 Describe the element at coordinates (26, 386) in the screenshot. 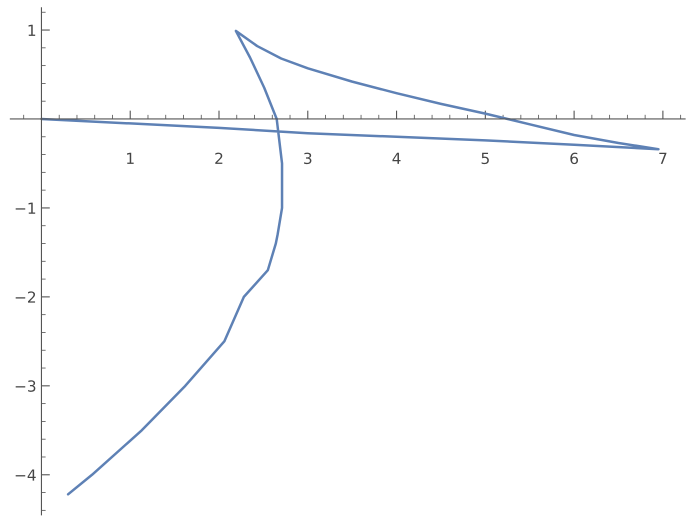

I see `y-tick-label: −3` at that location.